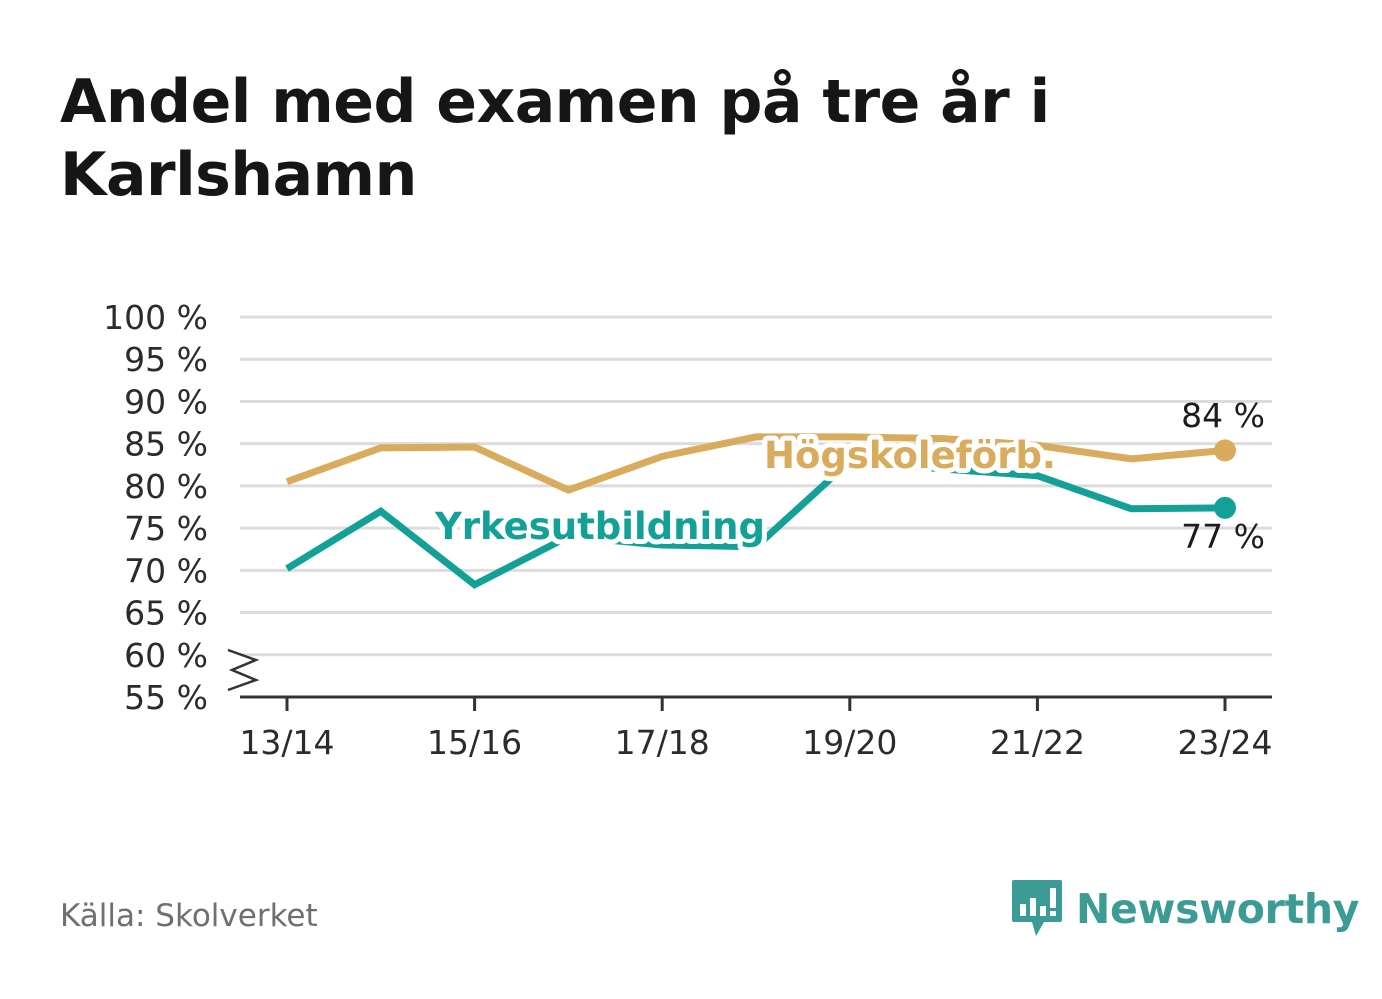 The height and width of the screenshot is (999, 1382). Describe the element at coordinates (1223, 415) in the screenshot. I see `end-value-label: 84 %` at that location.